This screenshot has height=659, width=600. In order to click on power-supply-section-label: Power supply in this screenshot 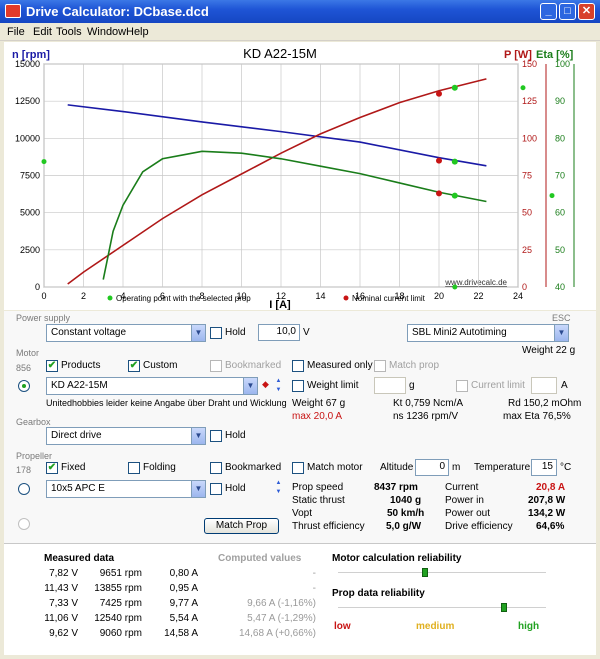, I will do `click(43, 318)`.